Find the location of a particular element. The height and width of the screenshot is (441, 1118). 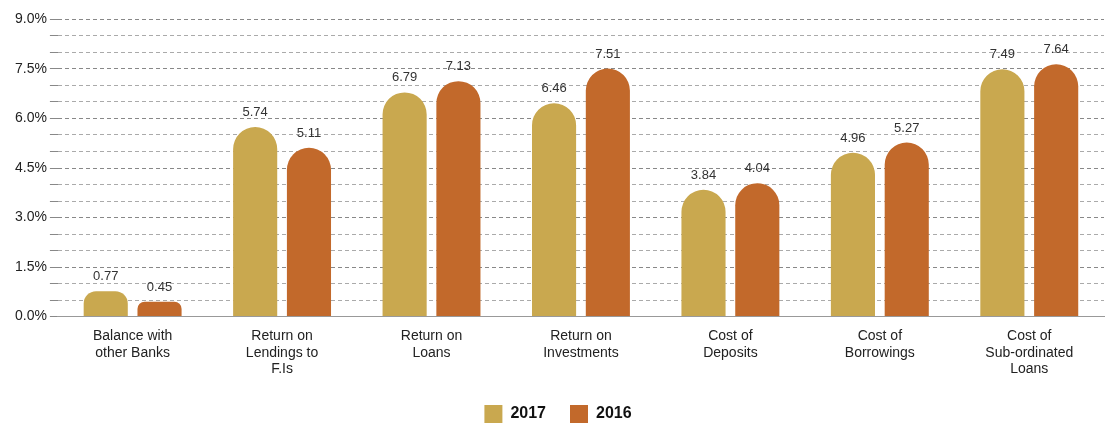

x-tick-label: Cost of Borrowings is located at coordinates (879, 343).